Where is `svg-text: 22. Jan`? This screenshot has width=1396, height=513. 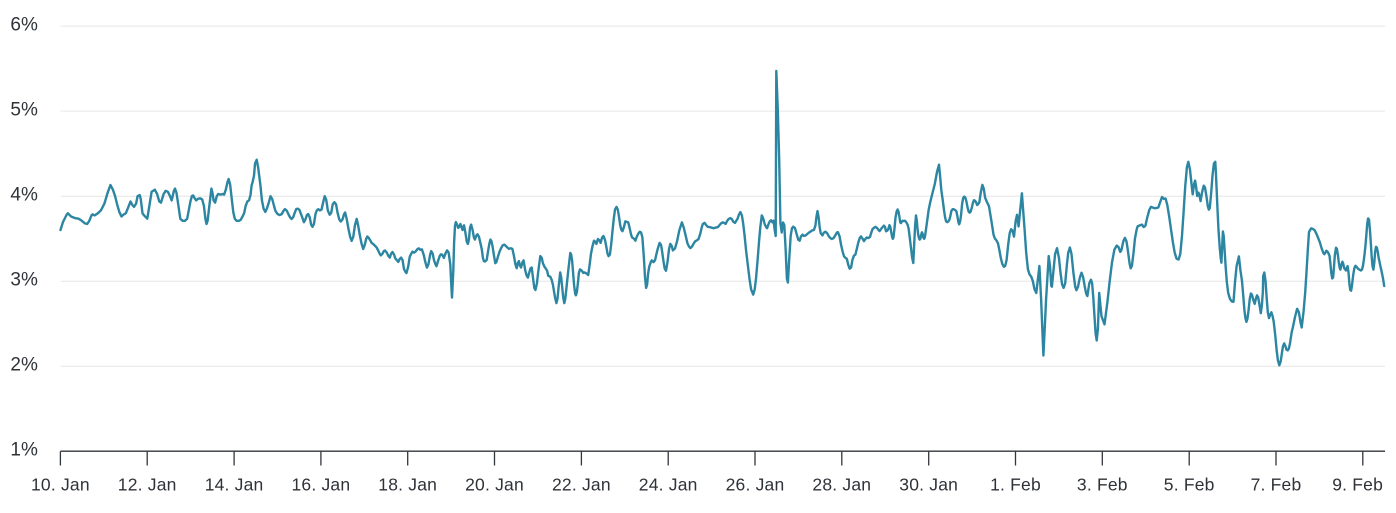 svg-text: 22. Jan is located at coordinates (581, 485).